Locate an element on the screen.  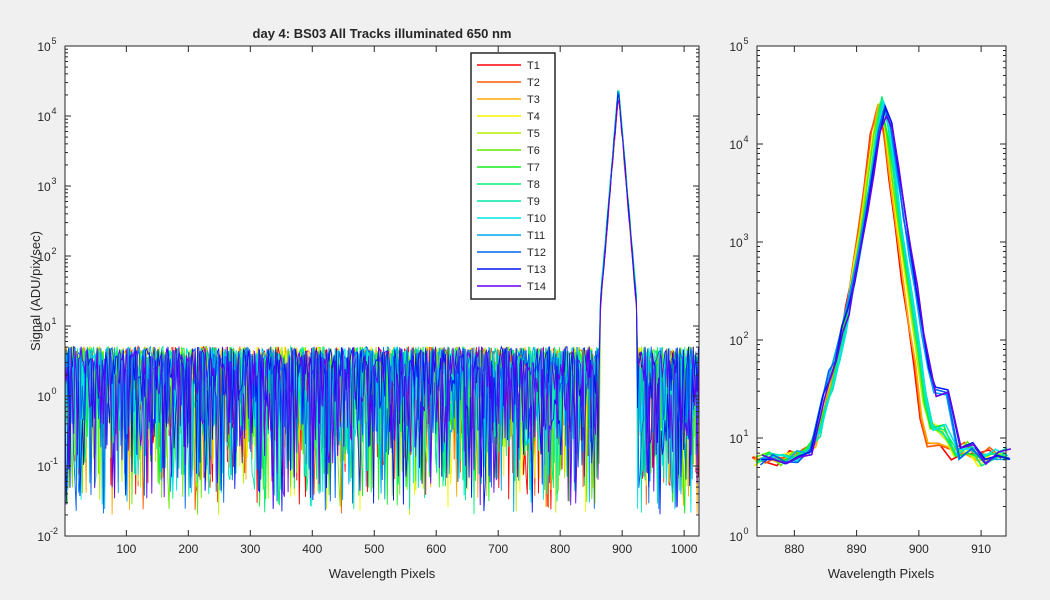
y-tick-exponent: 5 is located at coordinates (53, 41).